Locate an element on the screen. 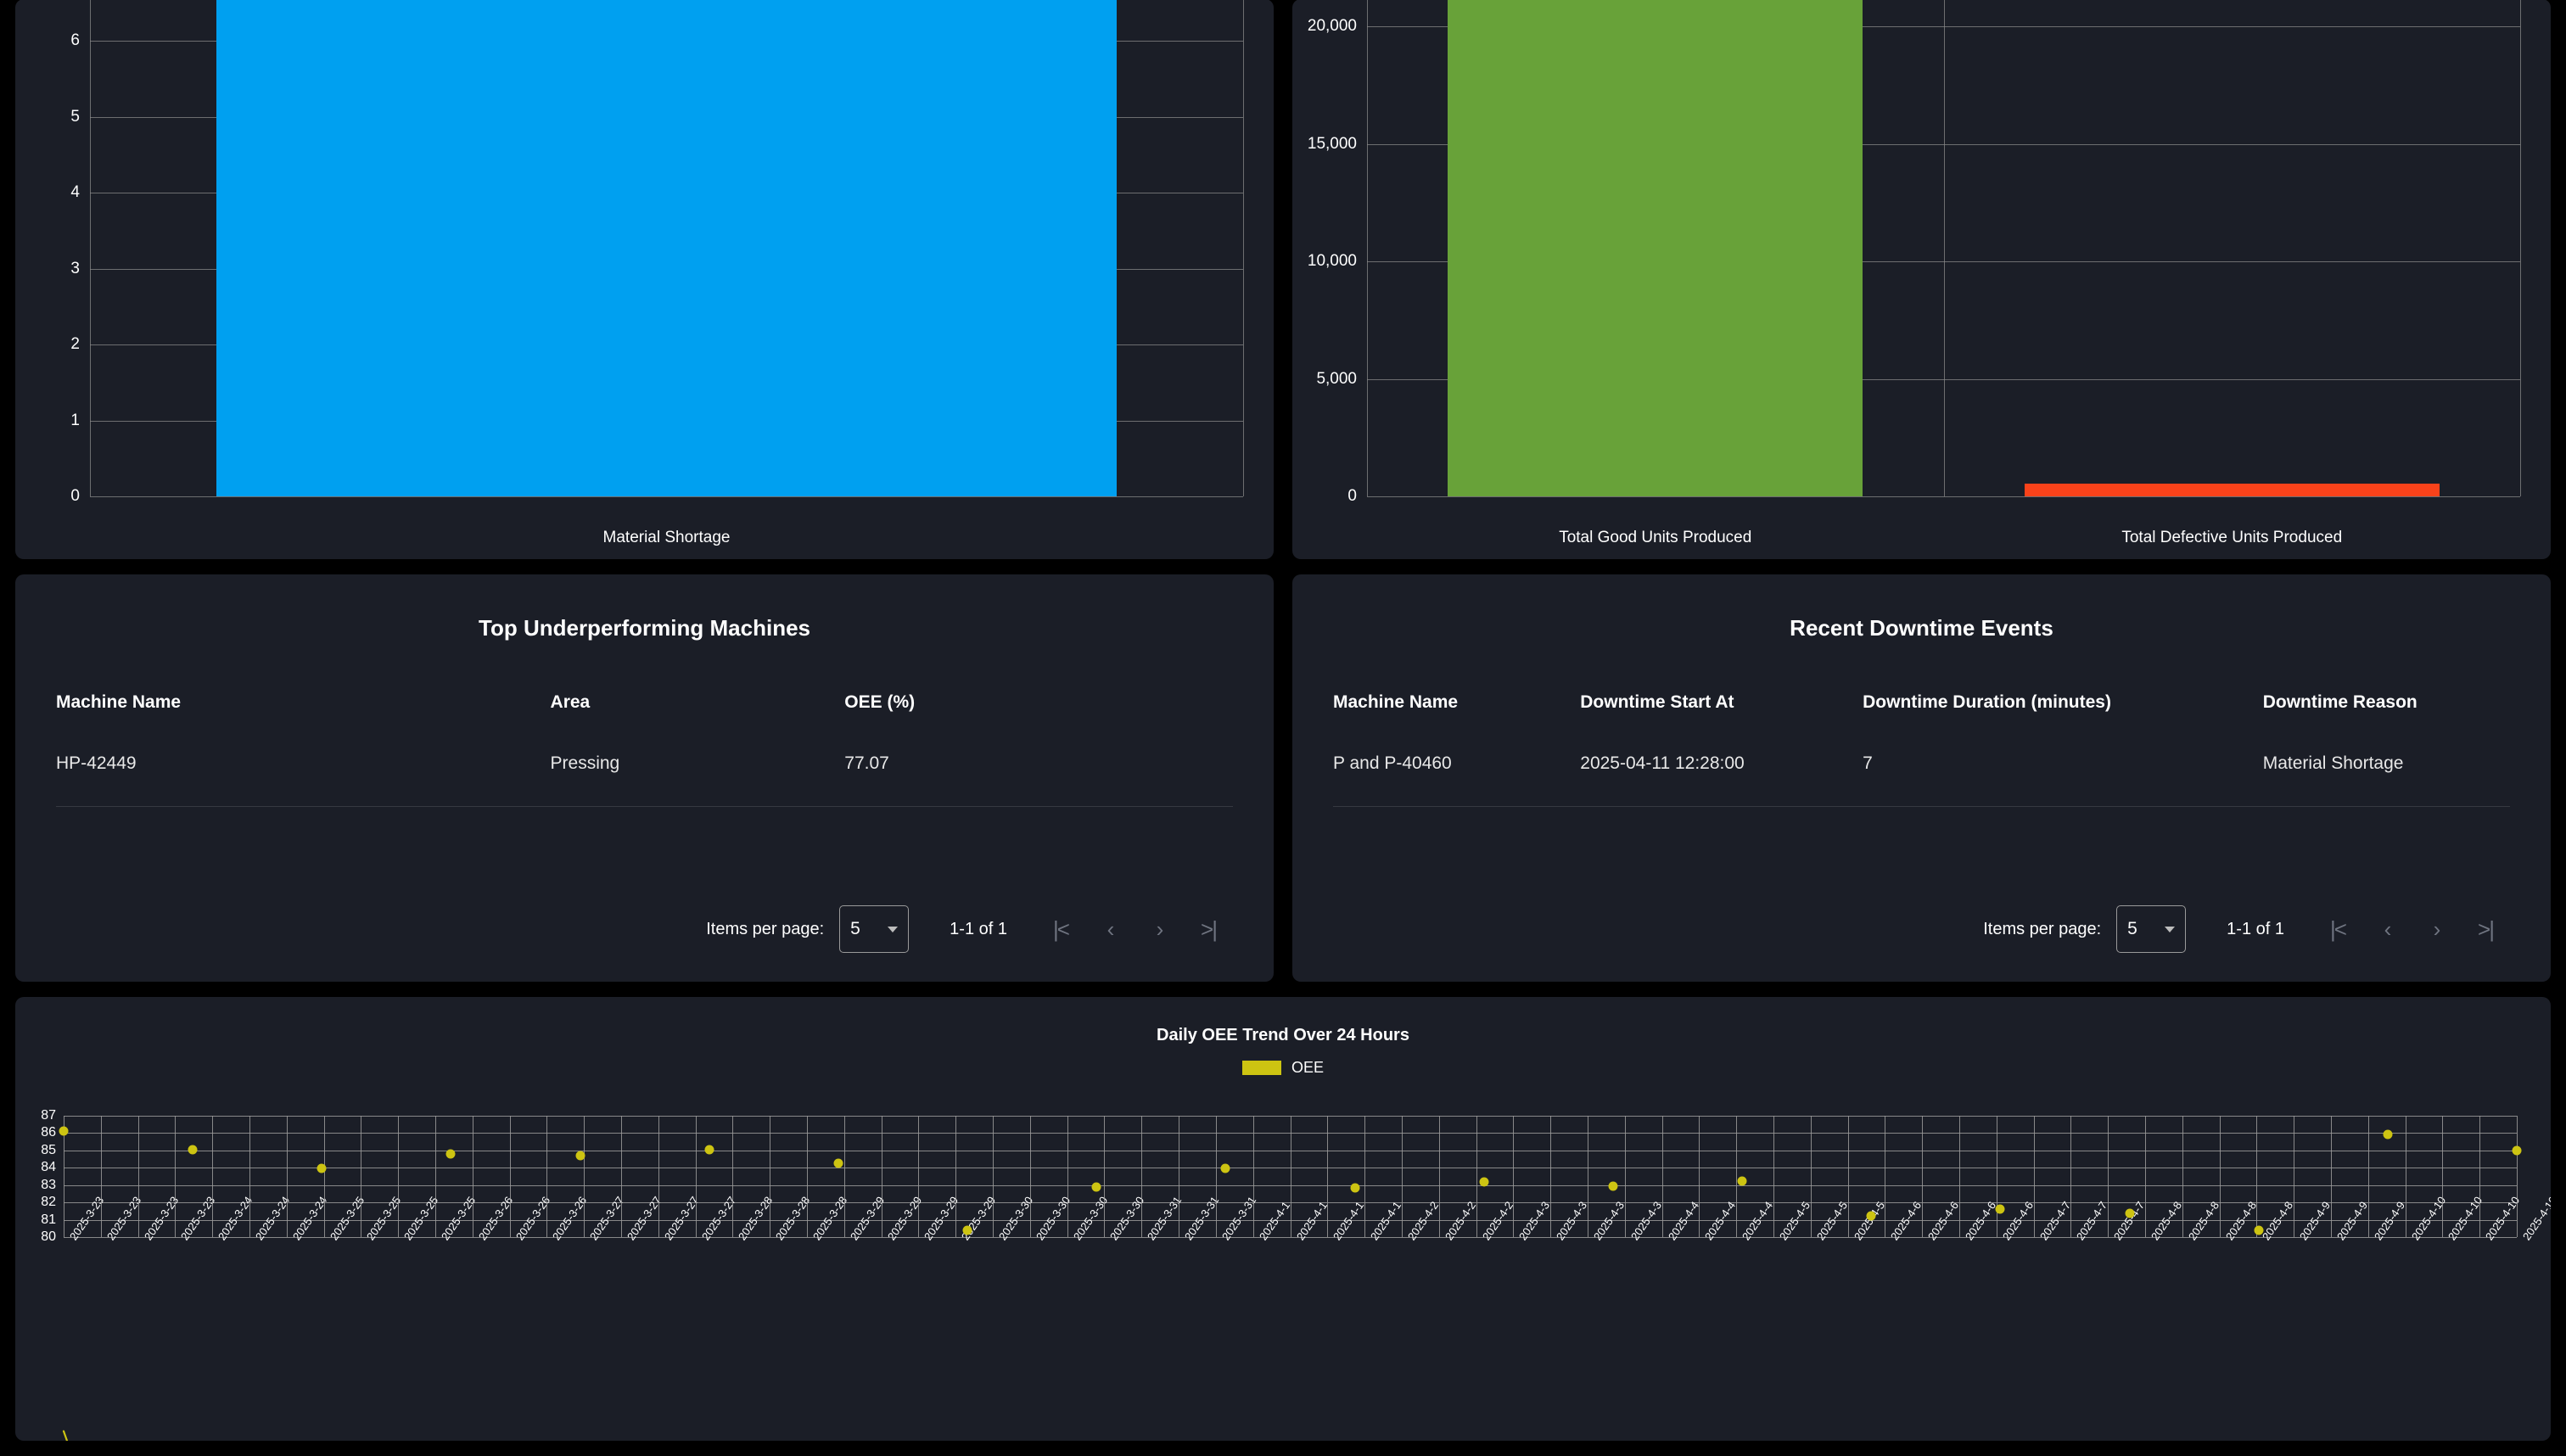 The image size is (2566, 1456). oee-trend-legend: OEE is located at coordinates (1283, 1068).